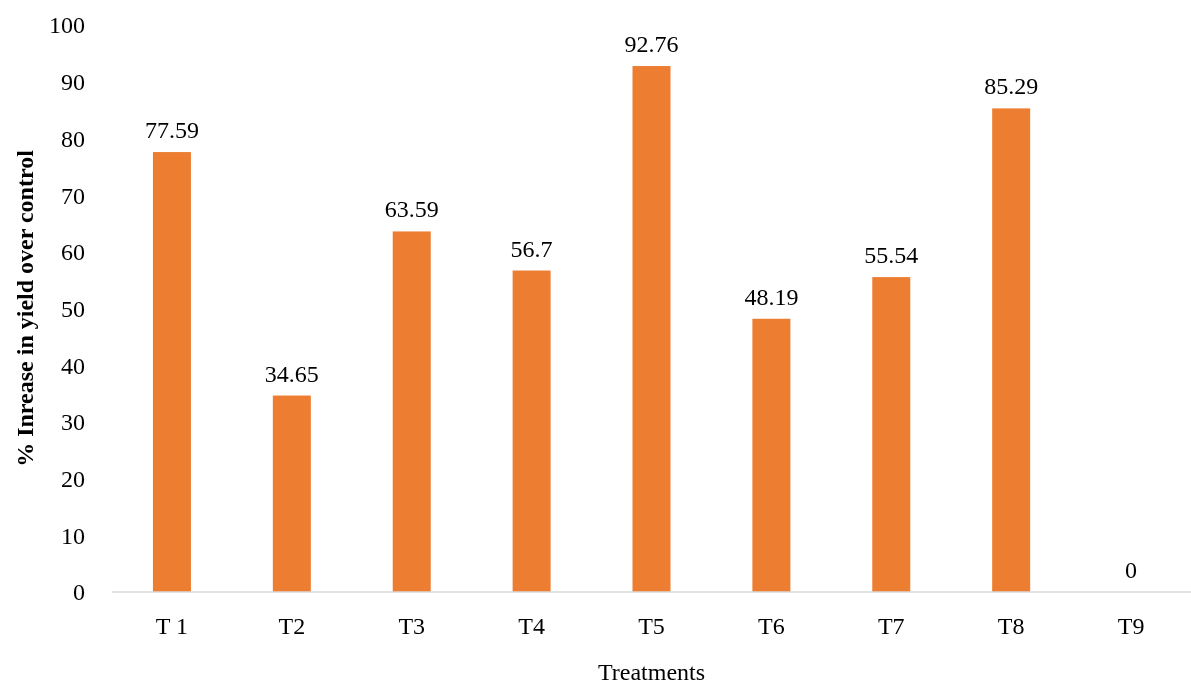 The height and width of the screenshot is (692, 1191). What do you see at coordinates (651, 44) in the screenshot?
I see `data-label: 92.76` at bounding box center [651, 44].